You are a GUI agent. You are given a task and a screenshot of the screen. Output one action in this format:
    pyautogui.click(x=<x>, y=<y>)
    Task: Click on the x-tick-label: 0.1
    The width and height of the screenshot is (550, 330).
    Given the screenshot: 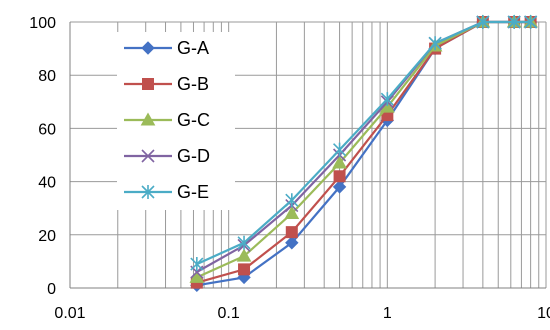 What is the action you would take?
    pyautogui.click(x=229, y=313)
    